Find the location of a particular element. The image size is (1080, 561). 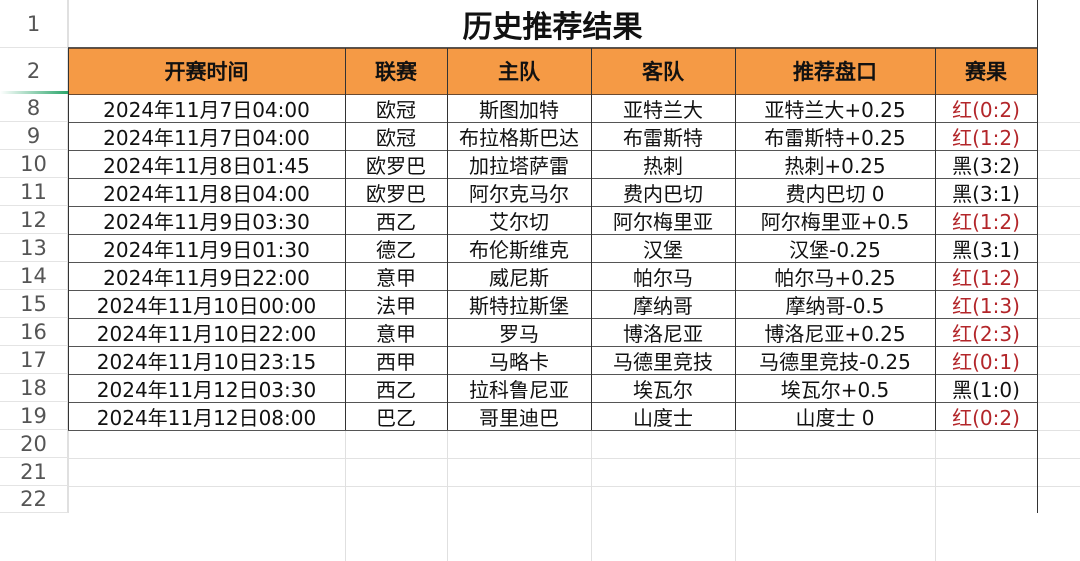

row-resize-handle is located at coordinates (34, 92).